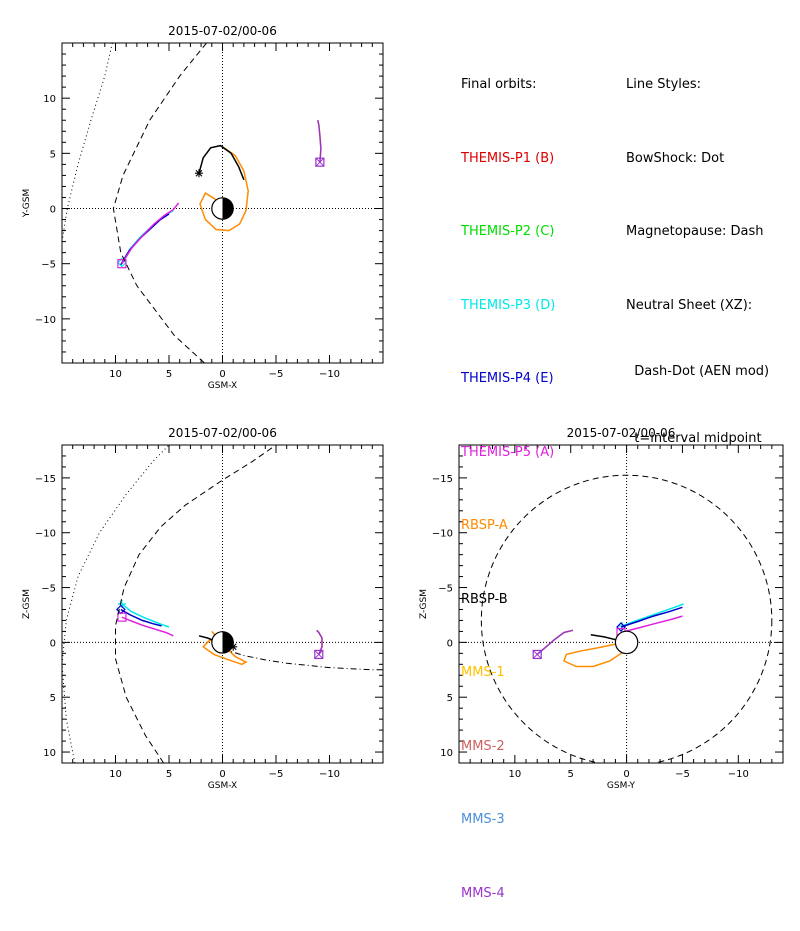  Describe the element at coordinates (698, 371) in the screenshot. I see `line-style-text: Dash-Dot (AEN mod)` at that location.